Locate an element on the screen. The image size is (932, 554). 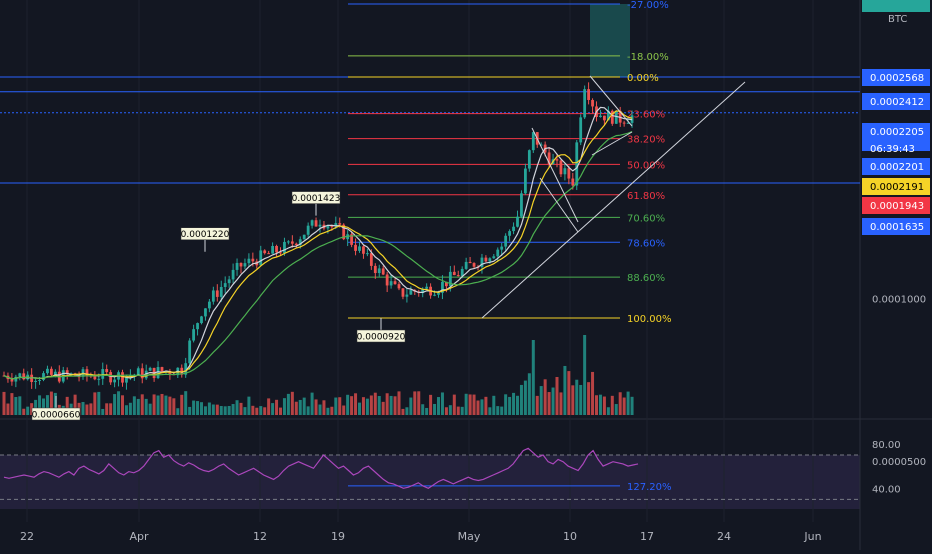
x-tick-label: 19 is located at coordinates (338, 536).